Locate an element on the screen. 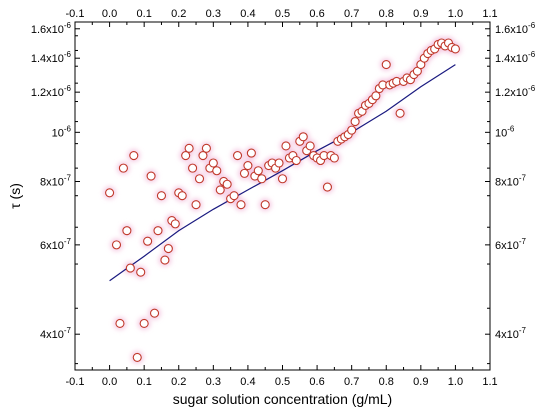  x-tick-label-bottom: 0.9 is located at coordinates (420, 382).